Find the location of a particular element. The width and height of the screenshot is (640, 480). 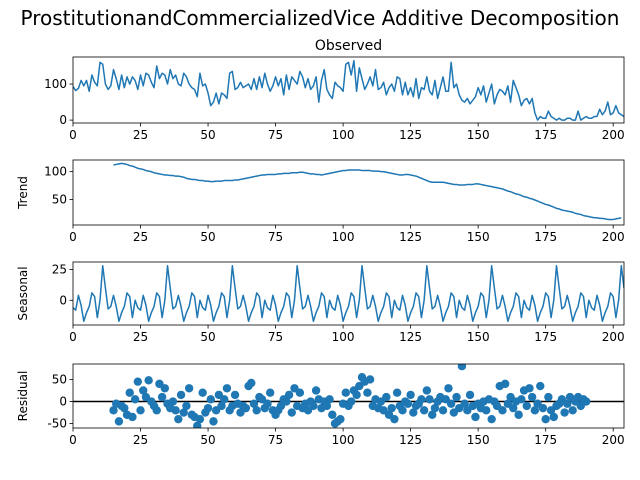

trend-axes-frame is located at coordinates (348, 192).